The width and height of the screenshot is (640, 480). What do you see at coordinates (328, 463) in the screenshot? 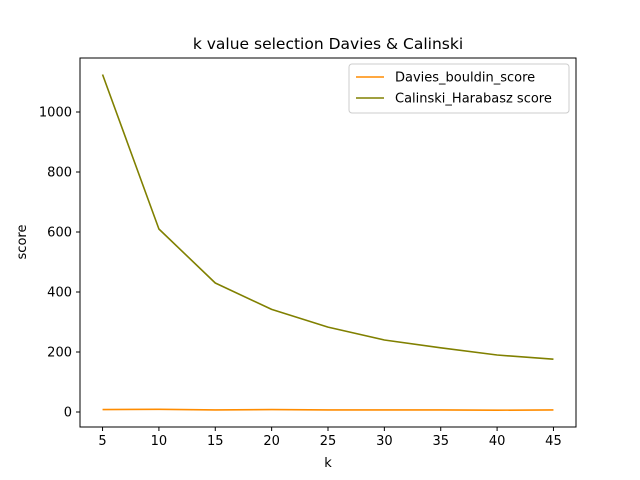
I see `x-axis-label: k` at bounding box center [328, 463].